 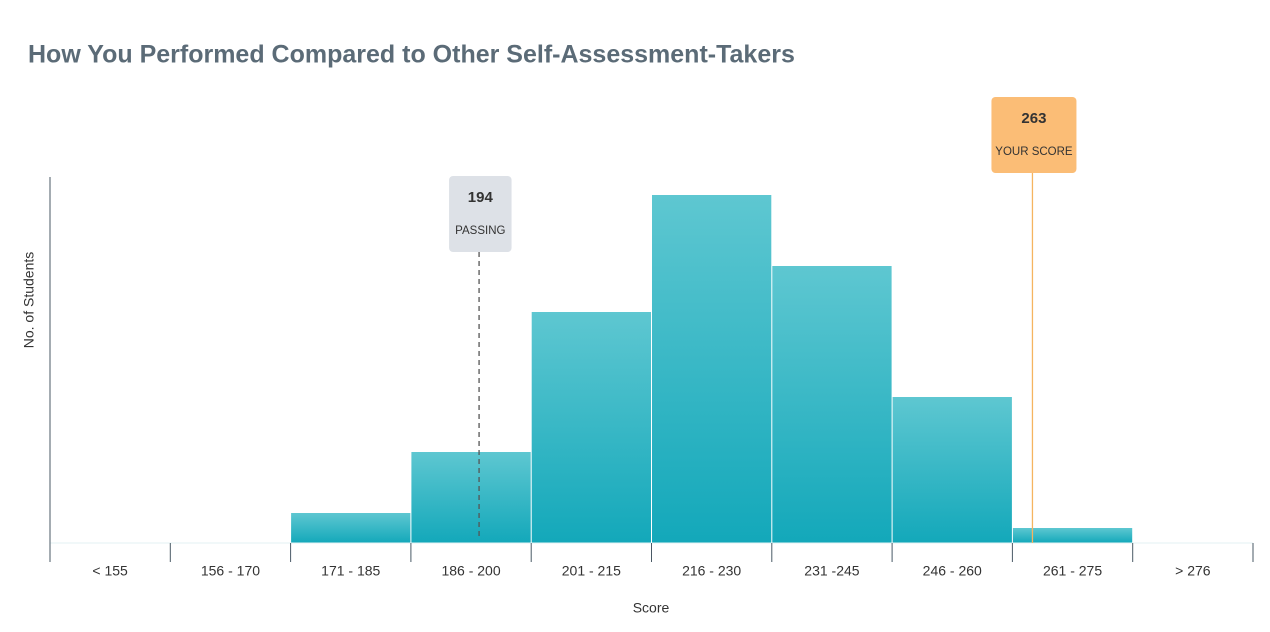 I want to click on marker-label: PASSING, so click(x=480, y=231).